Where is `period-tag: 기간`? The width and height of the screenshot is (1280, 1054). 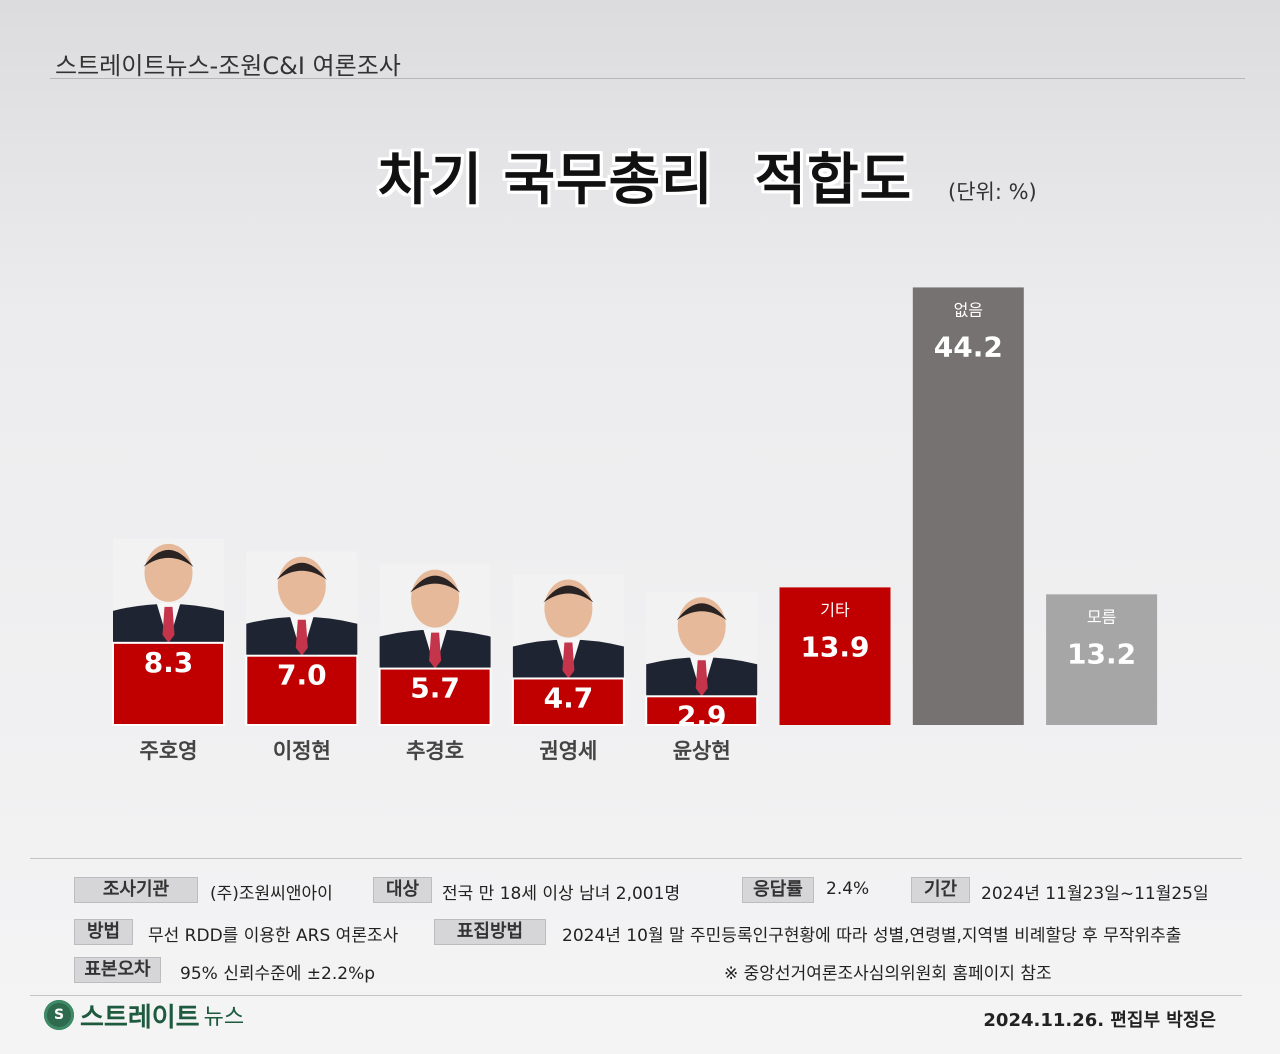
period-tag: 기간 is located at coordinates (940, 890).